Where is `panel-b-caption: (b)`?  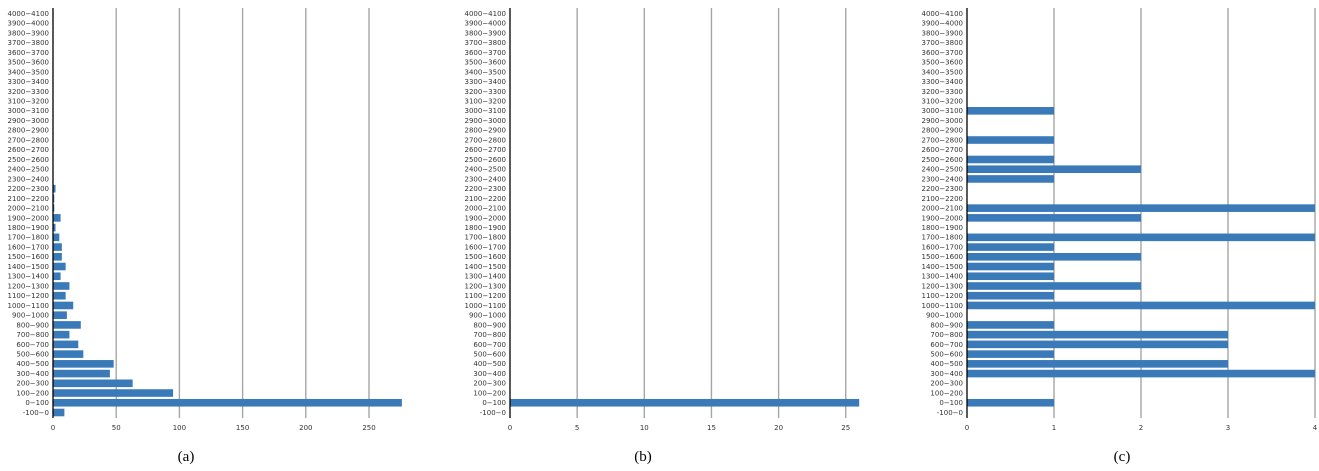 panel-b-caption: (b) is located at coordinates (643, 457).